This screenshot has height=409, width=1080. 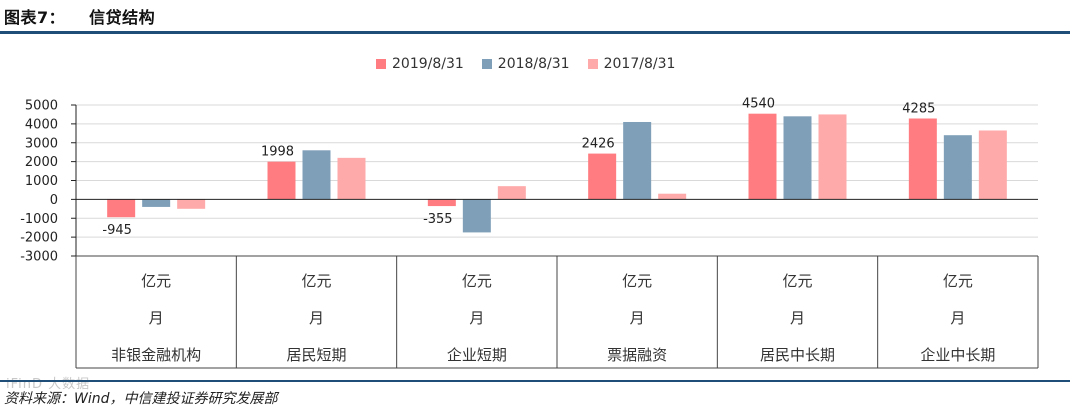 I want to click on data-label: 4285, so click(x=918, y=108).